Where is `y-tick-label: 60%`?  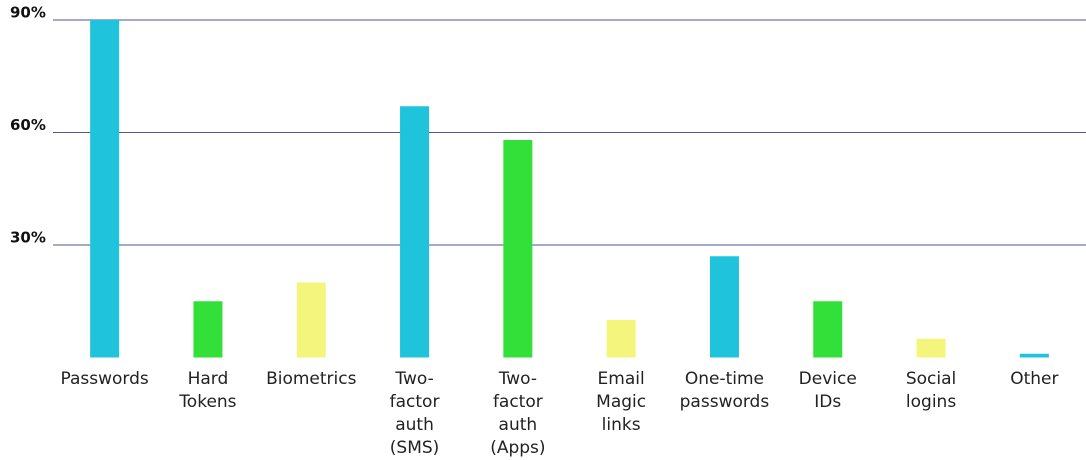
y-tick-label: 60% is located at coordinates (28, 125).